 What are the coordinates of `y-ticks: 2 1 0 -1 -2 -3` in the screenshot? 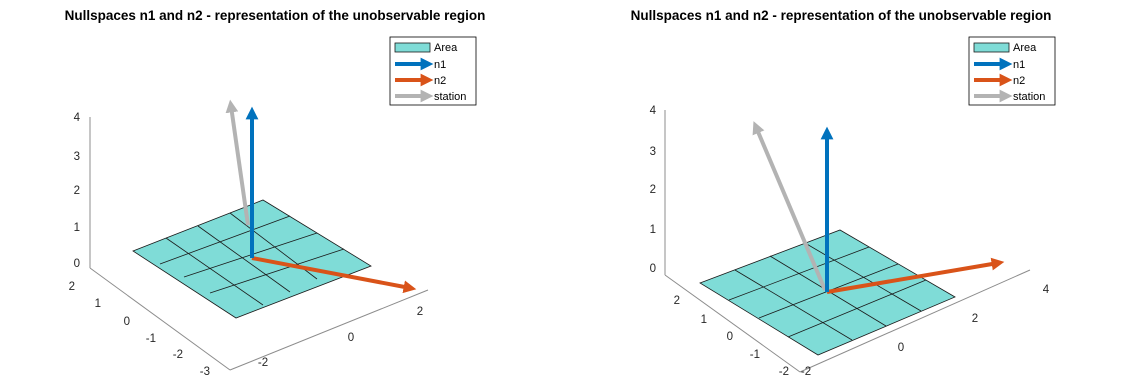 It's located at (139, 329).